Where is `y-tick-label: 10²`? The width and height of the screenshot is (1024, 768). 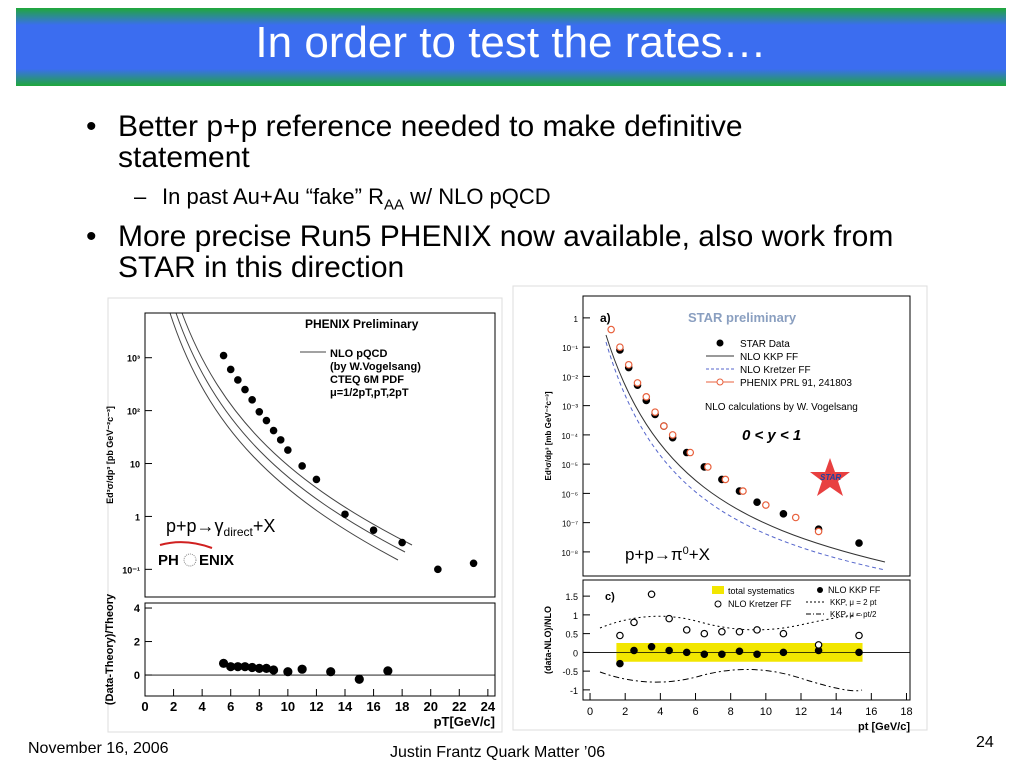 y-tick-label: 10² is located at coordinates (133, 412).